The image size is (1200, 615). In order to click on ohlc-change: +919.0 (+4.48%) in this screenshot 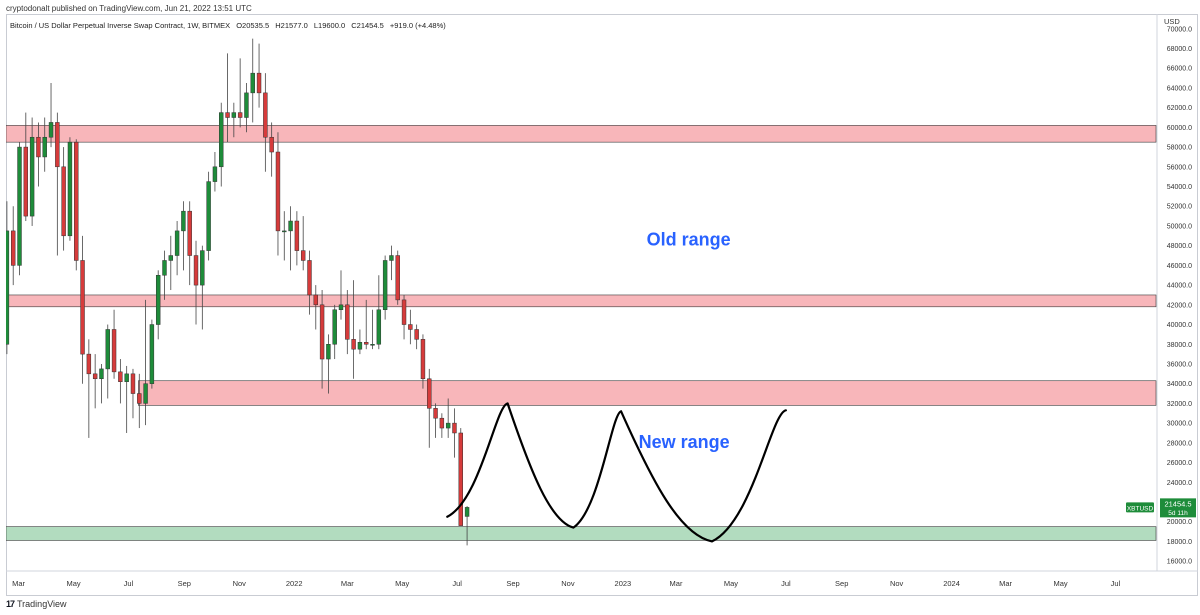, I will do `click(417, 25)`.